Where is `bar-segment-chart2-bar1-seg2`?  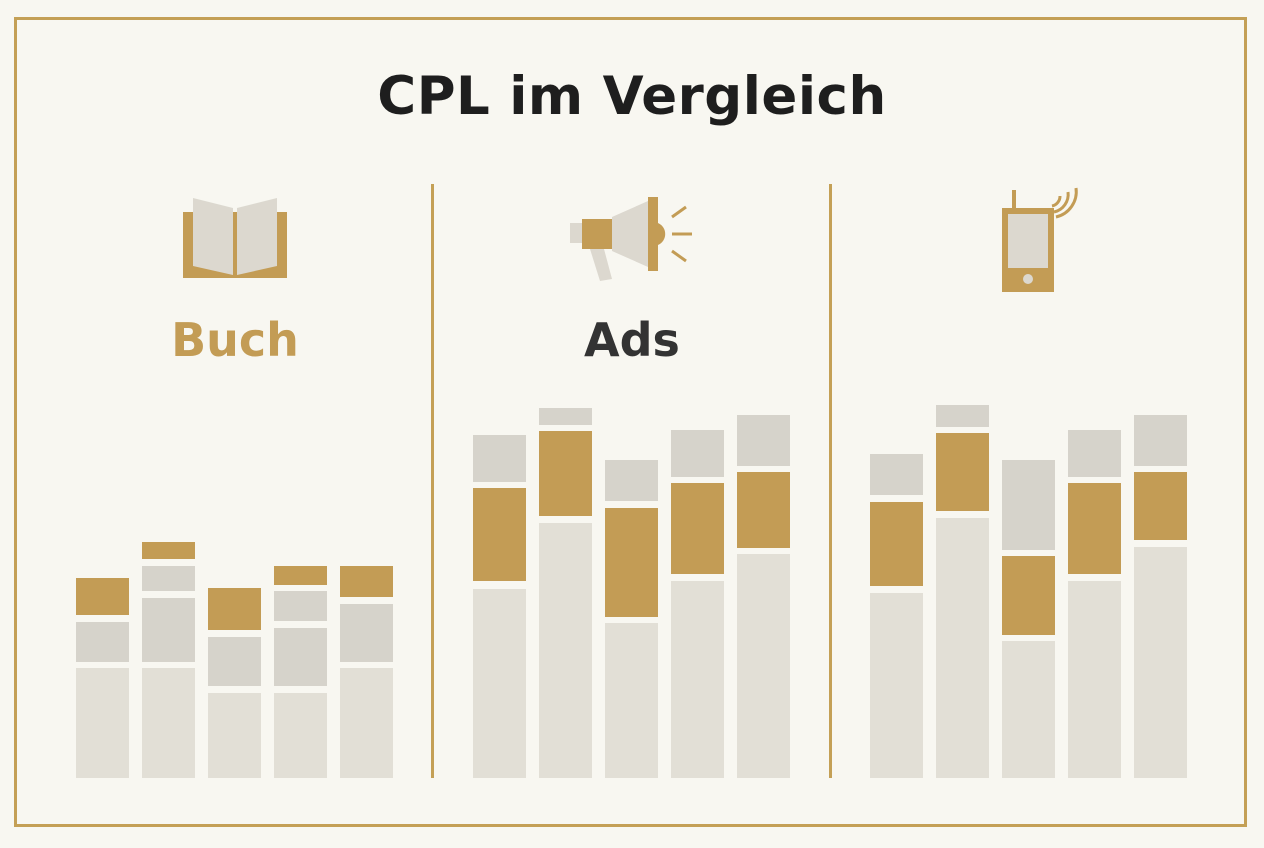 bar-segment-chart2-bar1-seg2 is located at coordinates (499, 534).